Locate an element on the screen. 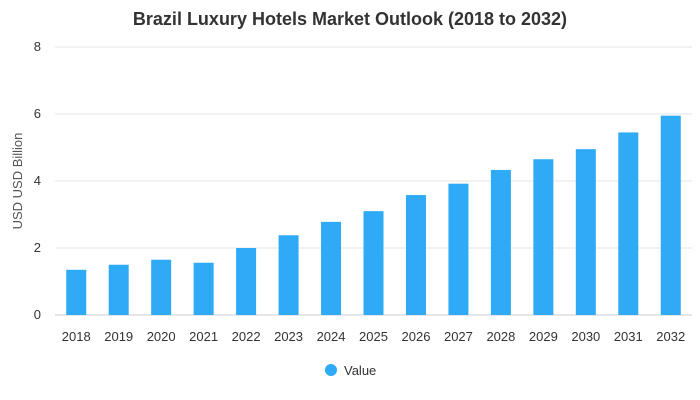 Image resolution: width=700 pixels, height=400 pixels. x-tick-label: 2022 is located at coordinates (246, 336).